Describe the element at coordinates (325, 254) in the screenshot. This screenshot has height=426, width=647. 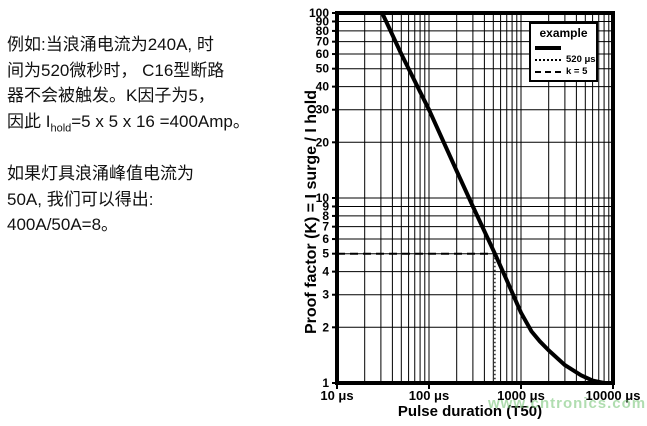
I see `y-tick-label: 5` at that location.